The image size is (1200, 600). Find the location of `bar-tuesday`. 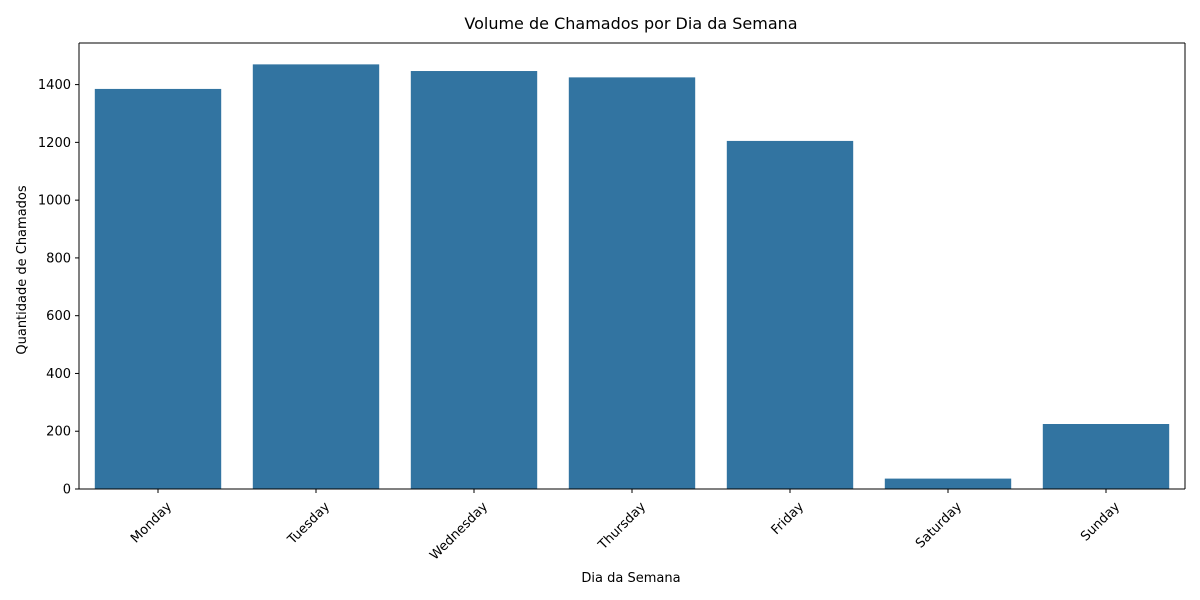

bar-tuesday is located at coordinates (316, 277).